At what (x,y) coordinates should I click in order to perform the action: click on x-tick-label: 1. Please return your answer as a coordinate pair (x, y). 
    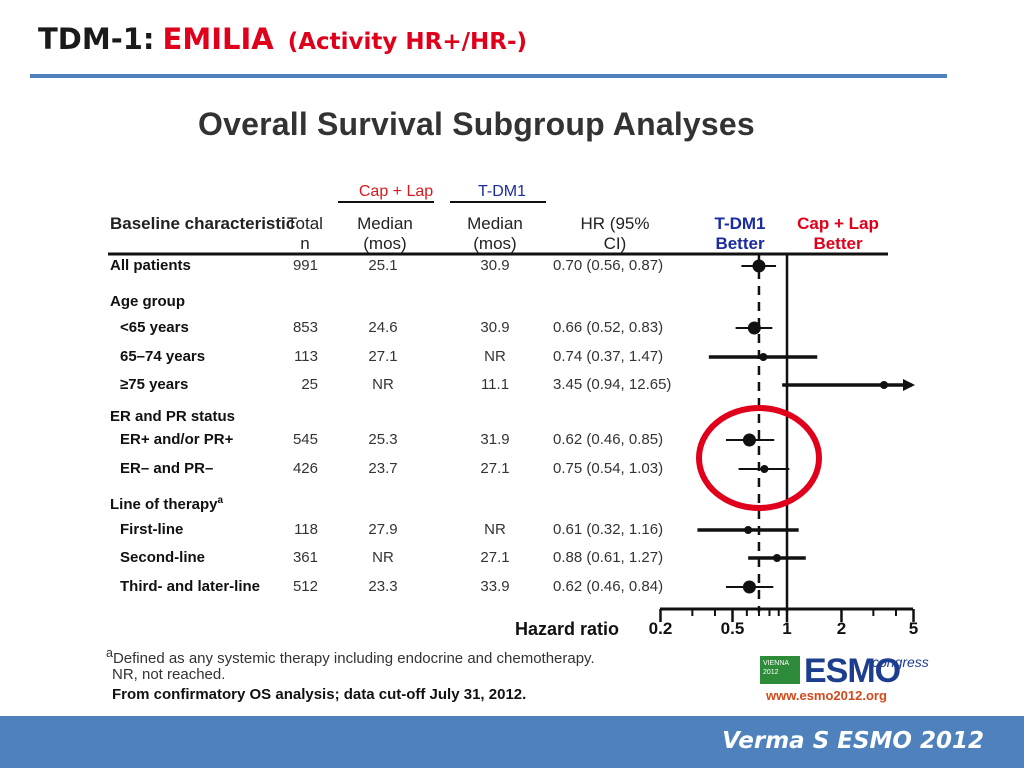
    Looking at the image, I should click on (787, 628).